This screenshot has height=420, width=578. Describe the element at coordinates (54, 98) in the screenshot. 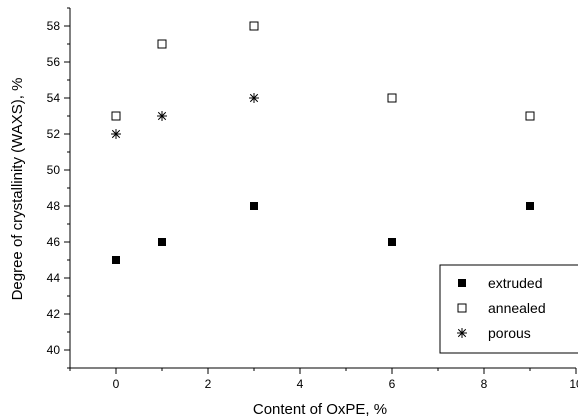

I see `y-tick-label: 54` at that location.